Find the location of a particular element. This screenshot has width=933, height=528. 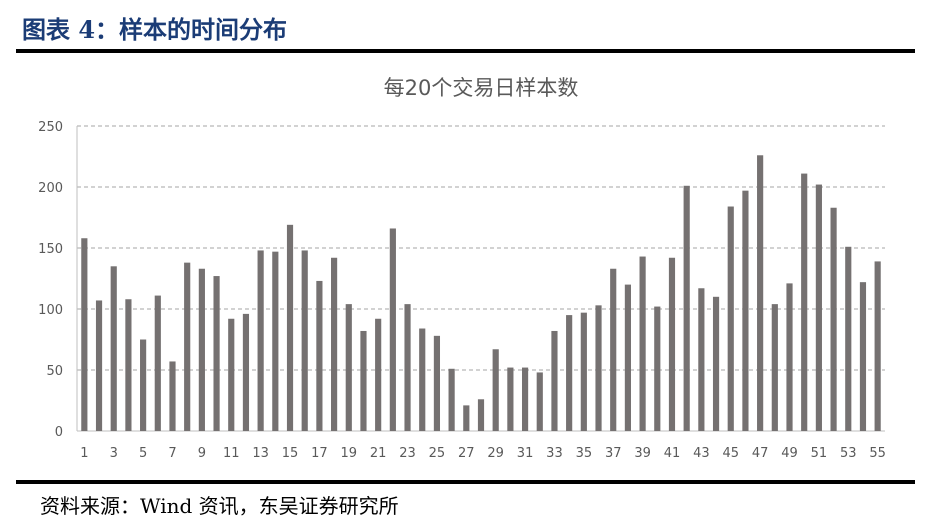

x-tick-label: 43 is located at coordinates (701, 453).